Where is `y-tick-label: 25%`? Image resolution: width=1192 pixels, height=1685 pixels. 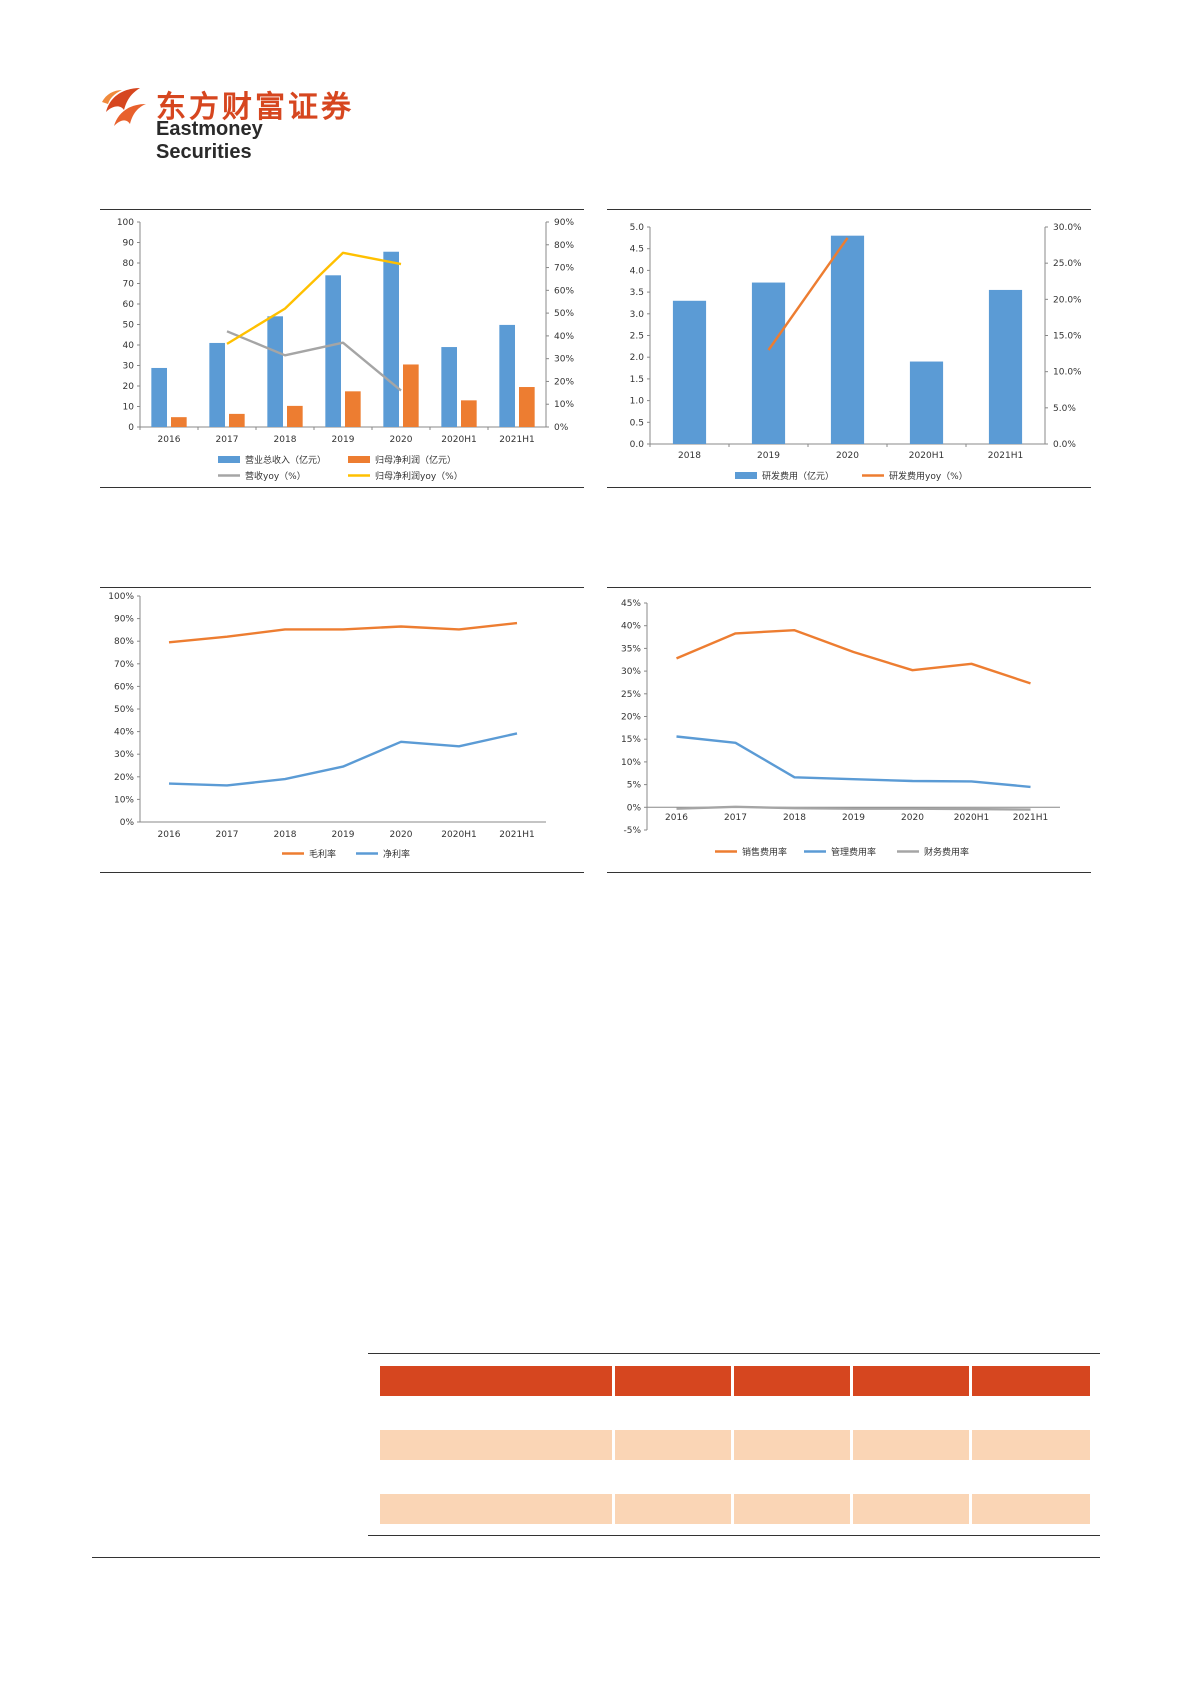
y-tick-label: 25% is located at coordinates (631, 695).